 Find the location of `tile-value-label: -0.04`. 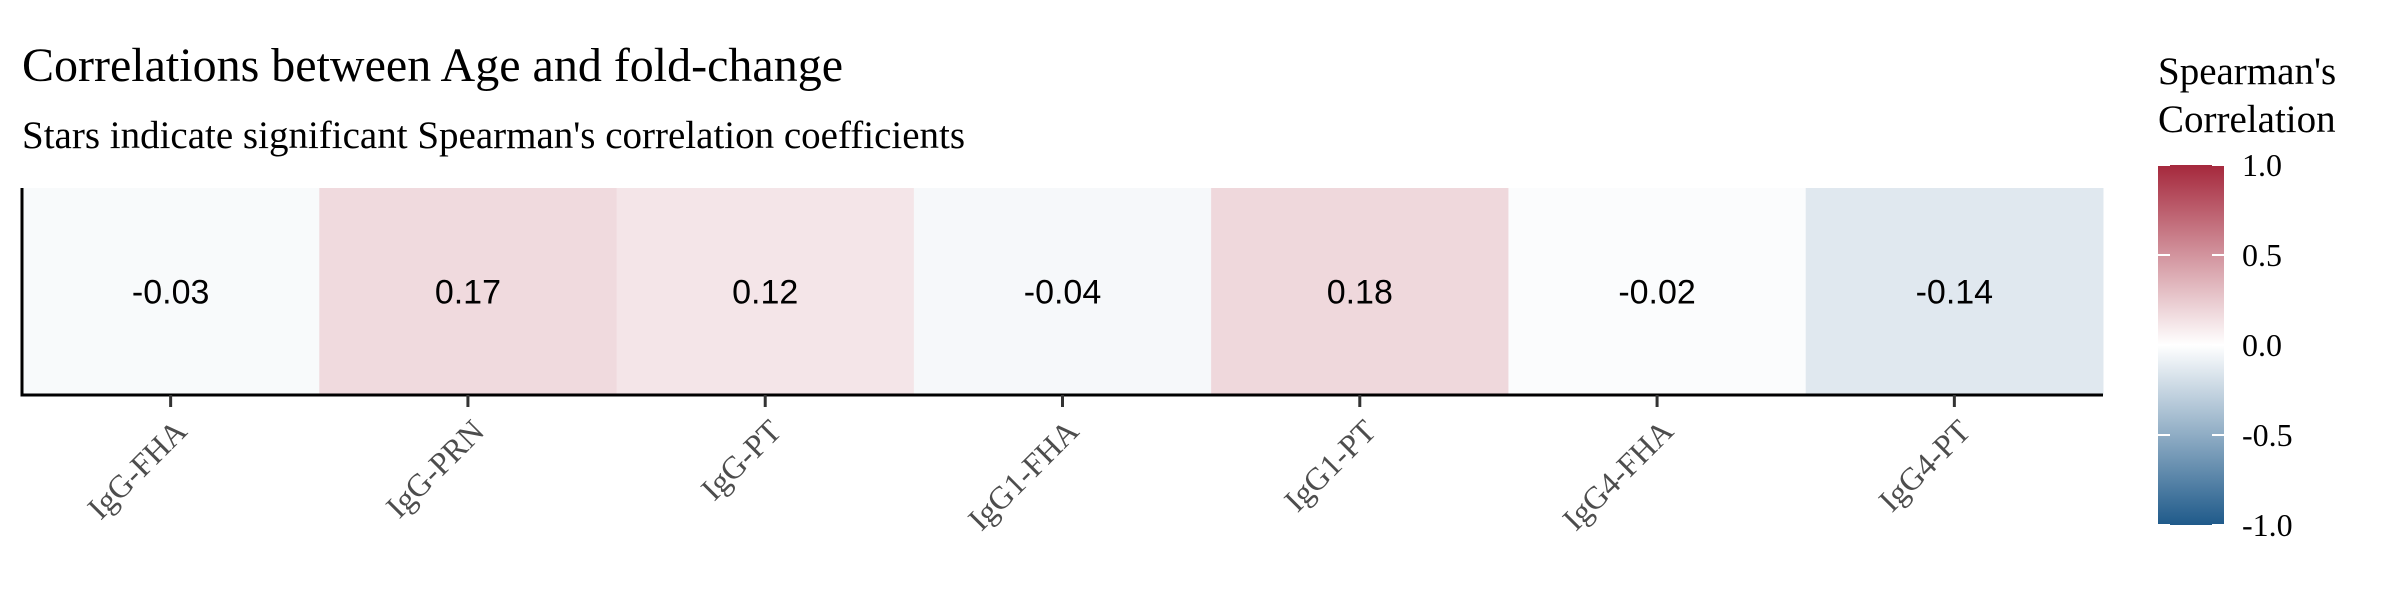

tile-value-label: -0.04 is located at coordinates (1063, 293).